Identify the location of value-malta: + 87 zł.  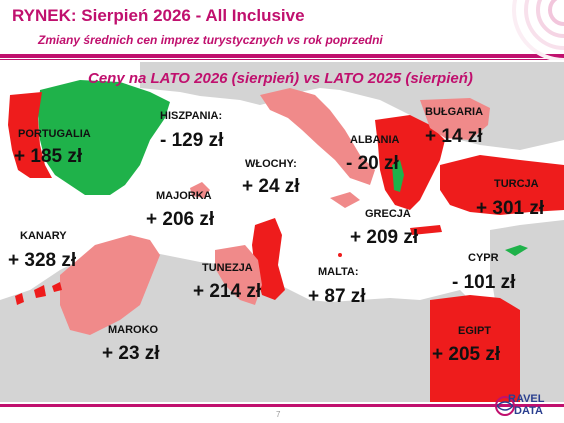
(337, 296).